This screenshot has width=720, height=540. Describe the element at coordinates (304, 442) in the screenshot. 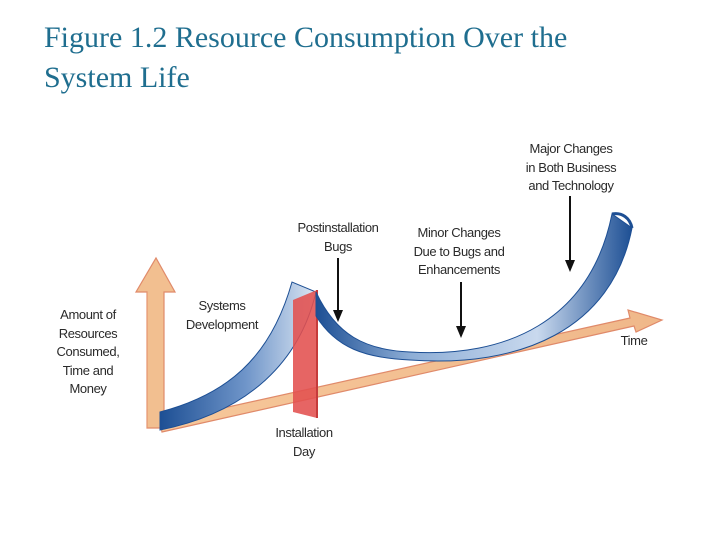

I see `installation-day-label: Installation Day` at that location.